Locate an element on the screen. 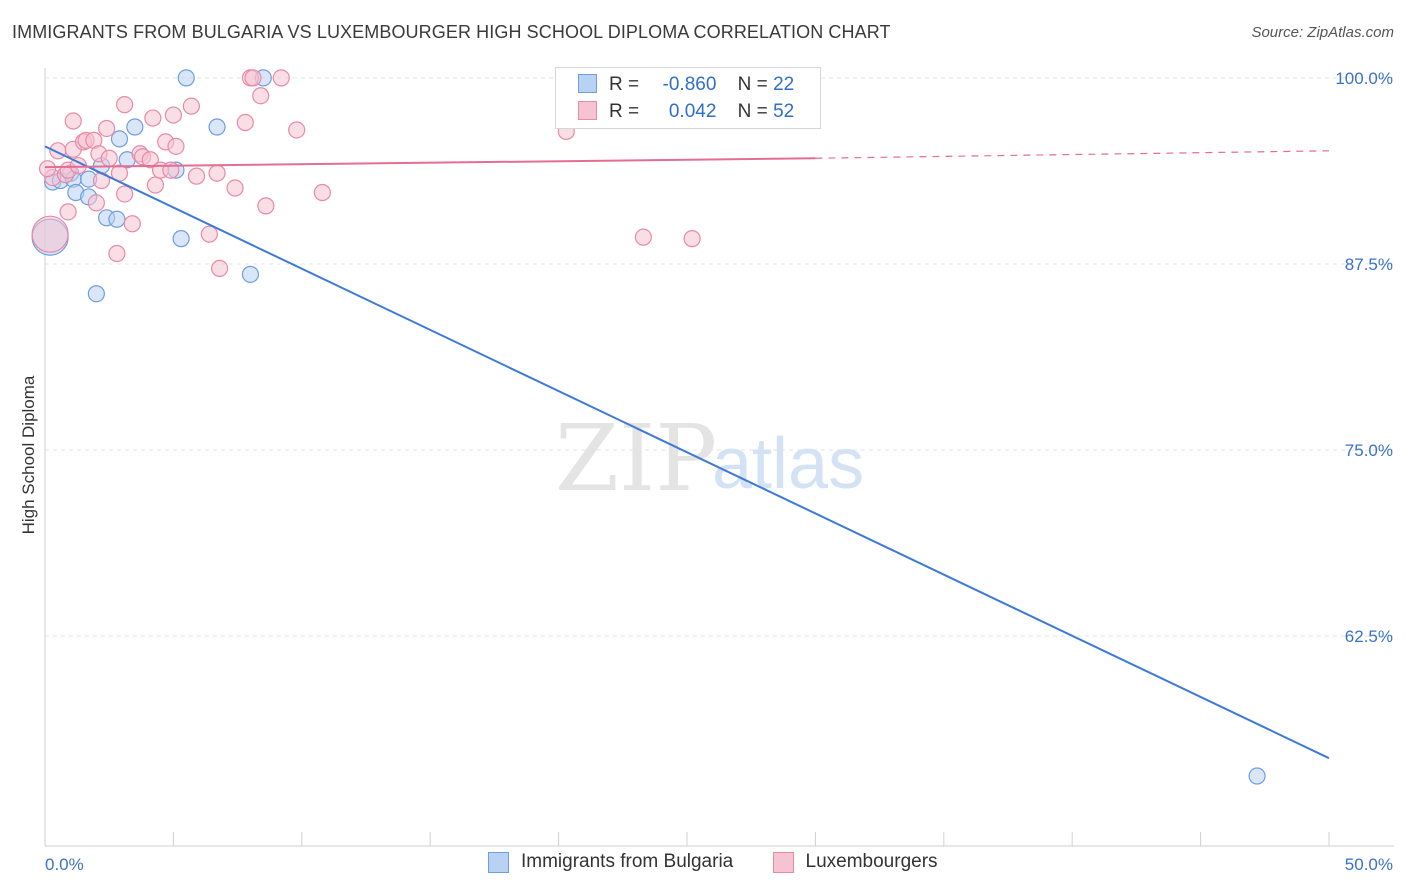 Image resolution: width=1406 pixels, height=892 pixels. y-tick-label: 87.5% is located at coordinates (1369, 264).